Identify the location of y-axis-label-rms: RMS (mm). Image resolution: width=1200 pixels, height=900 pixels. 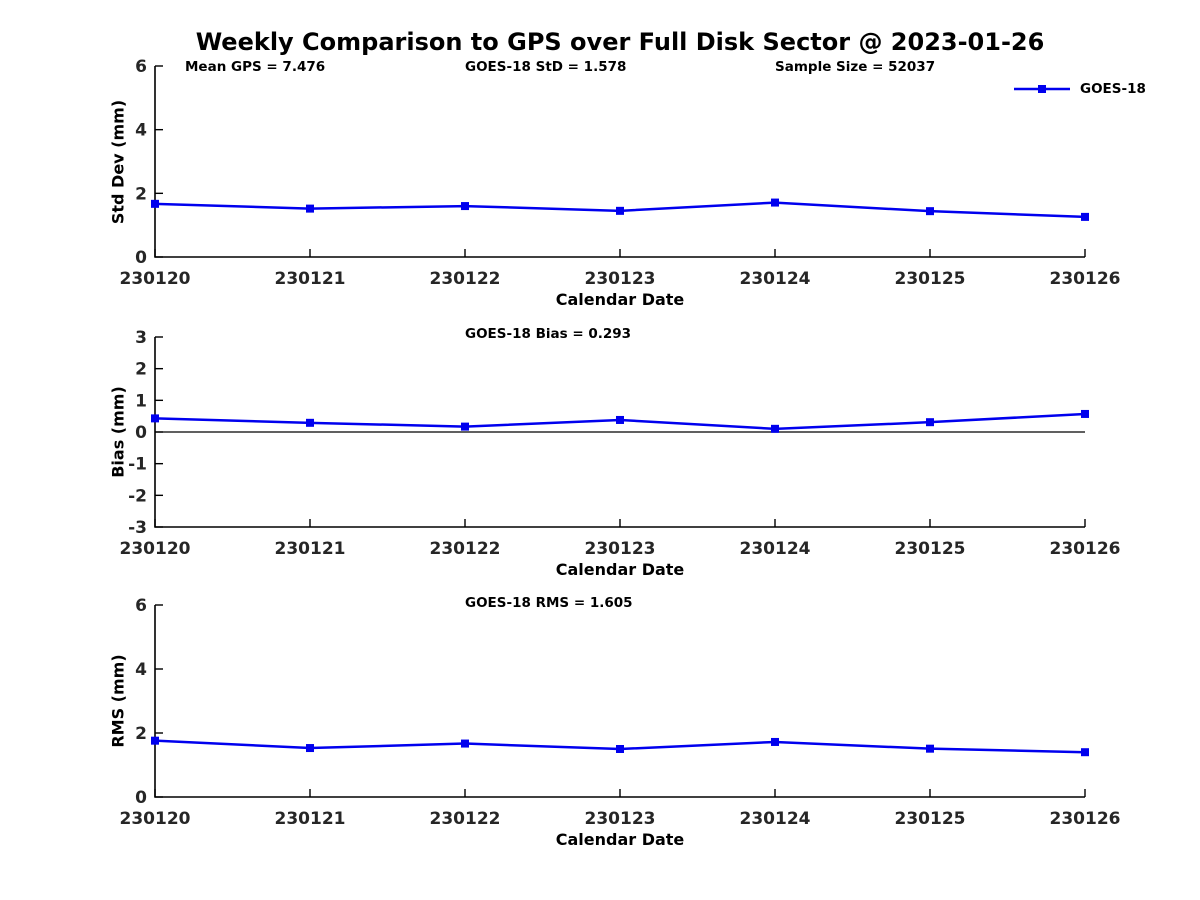
(118, 701).